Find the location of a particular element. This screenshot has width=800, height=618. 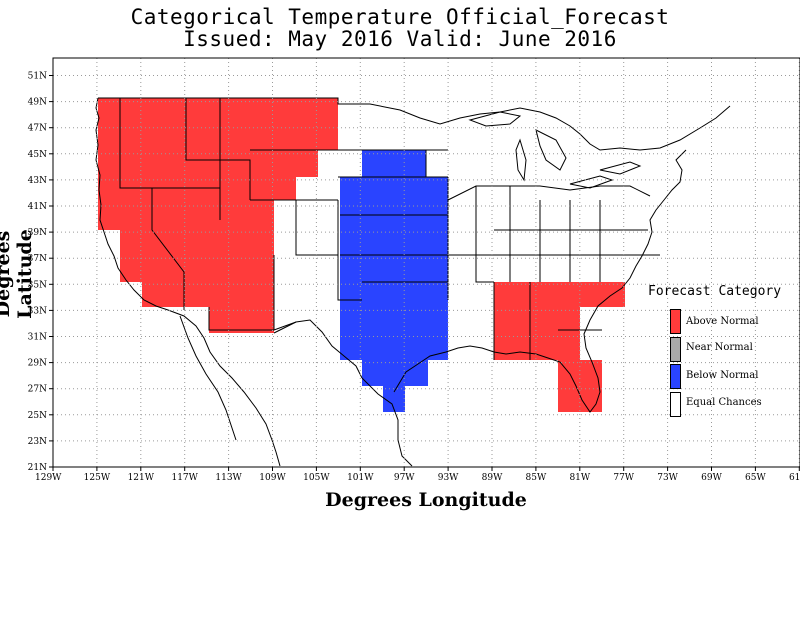

lat-tick-label: 29N is located at coordinates (37, 364).